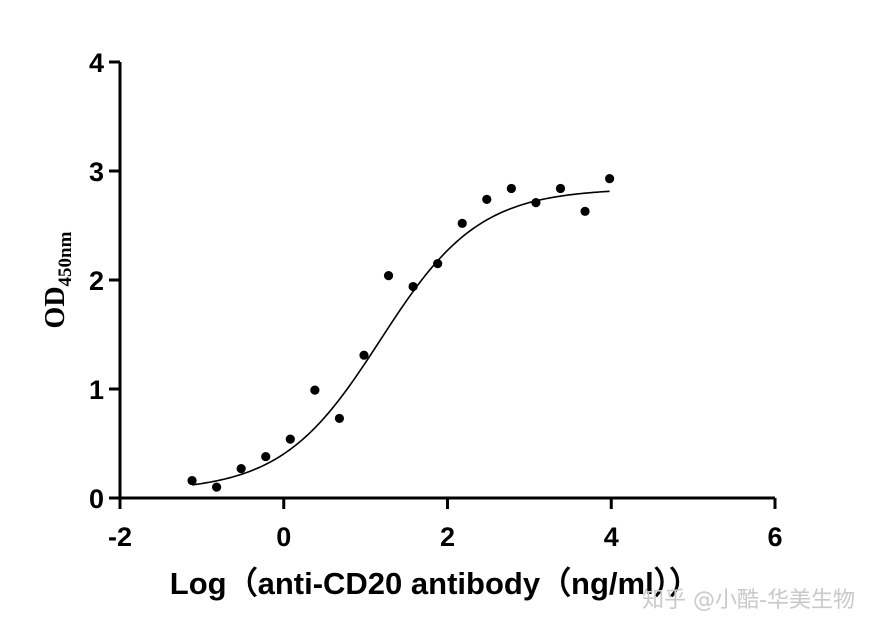 This screenshot has width=875, height=633. I want to click on y-tick-label: 1, so click(96, 390).